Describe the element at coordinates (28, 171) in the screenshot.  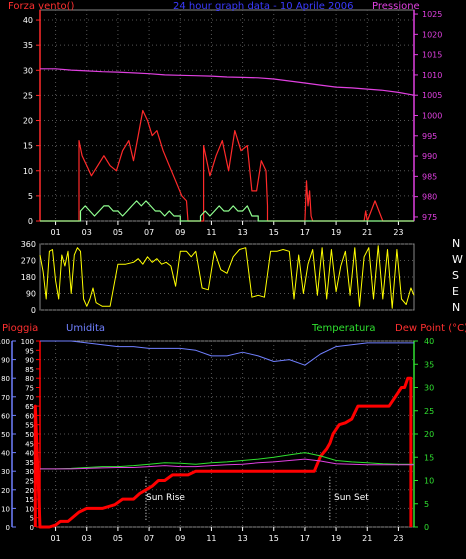
I see `wind-y-tick-label: 10` at that location.